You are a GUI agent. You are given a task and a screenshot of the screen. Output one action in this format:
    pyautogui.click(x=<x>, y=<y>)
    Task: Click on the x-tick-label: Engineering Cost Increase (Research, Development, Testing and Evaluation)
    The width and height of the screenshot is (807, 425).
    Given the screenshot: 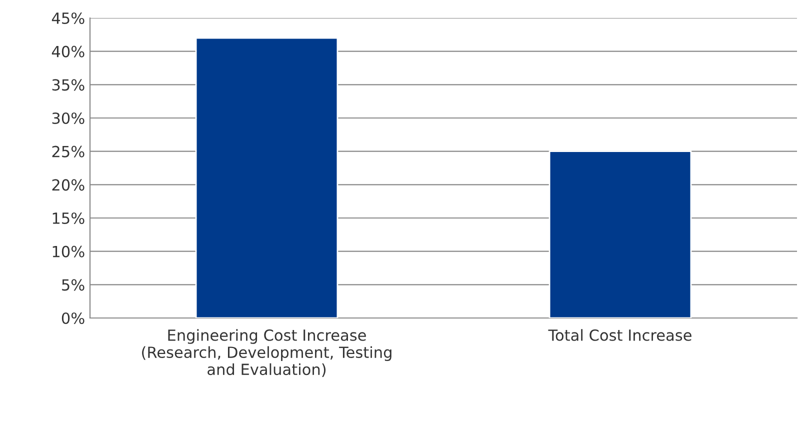 What is the action you would take?
    pyautogui.click(x=267, y=353)
    